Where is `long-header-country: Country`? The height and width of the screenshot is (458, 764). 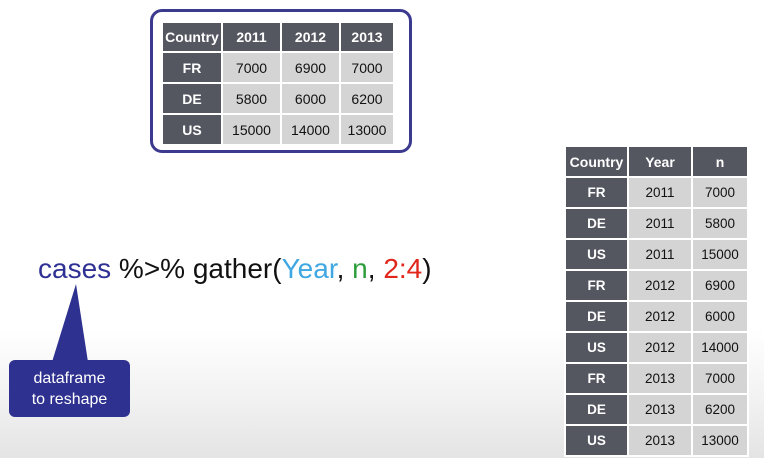 long-header-country: Country is located at coordinates (596, 161).